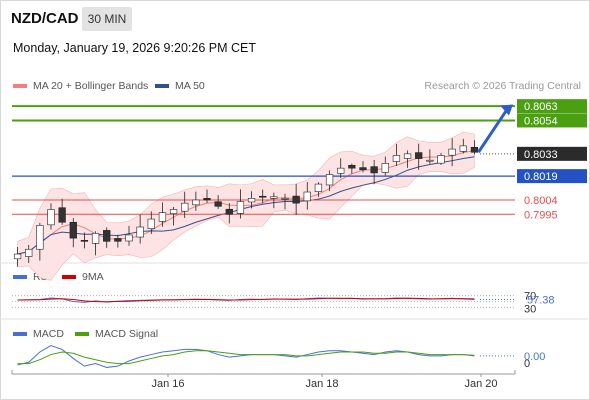 The width and height of the screenshot is (590, 400). What do you see at coordinates (541, 300) in the screenshot?
I see `rsi-last-label: 57.38` at bounding box center [541, 300].